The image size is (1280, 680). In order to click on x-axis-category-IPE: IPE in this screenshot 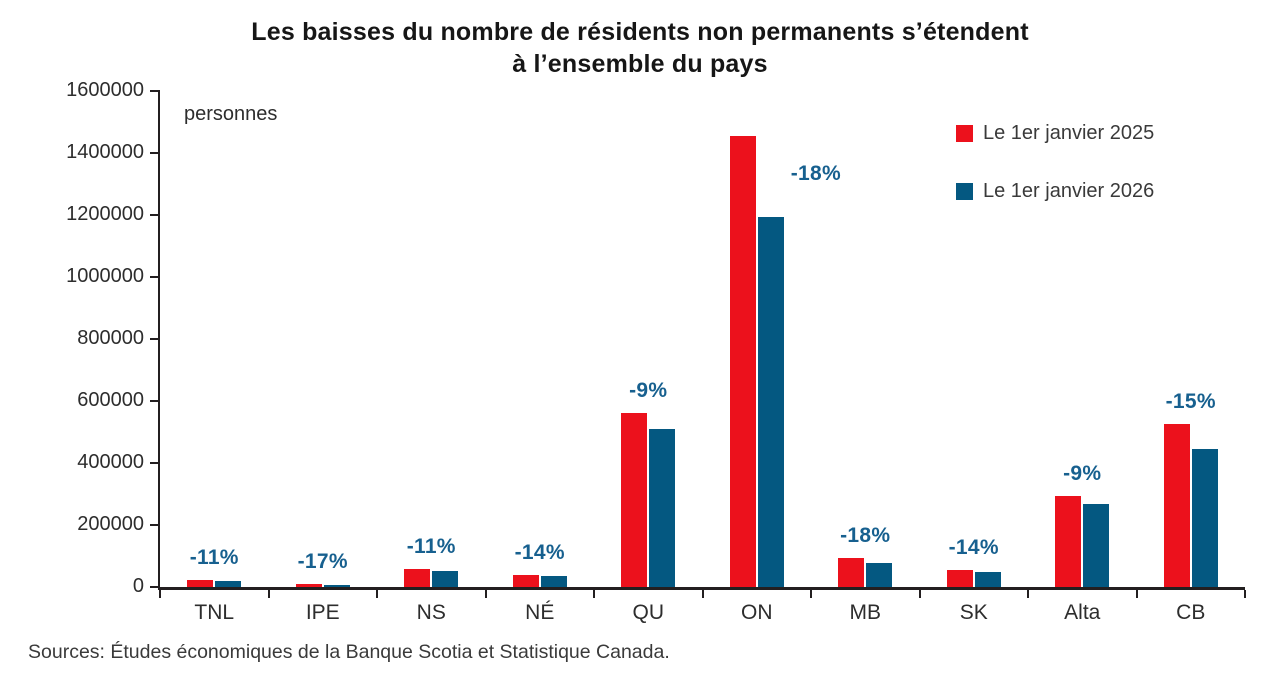, I will do `click(322, 612)`.